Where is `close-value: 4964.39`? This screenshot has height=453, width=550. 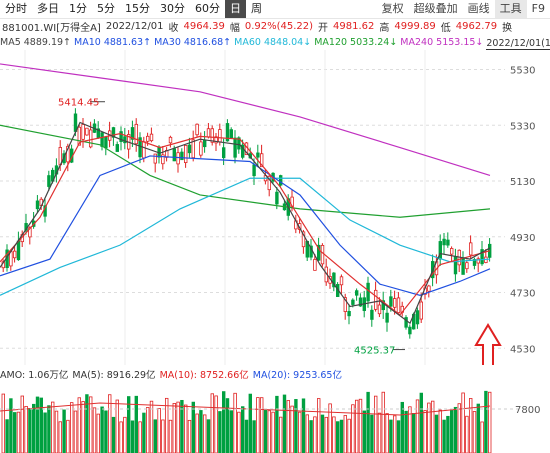 close-value: 4964.39 is located at coordinates (204, 26).